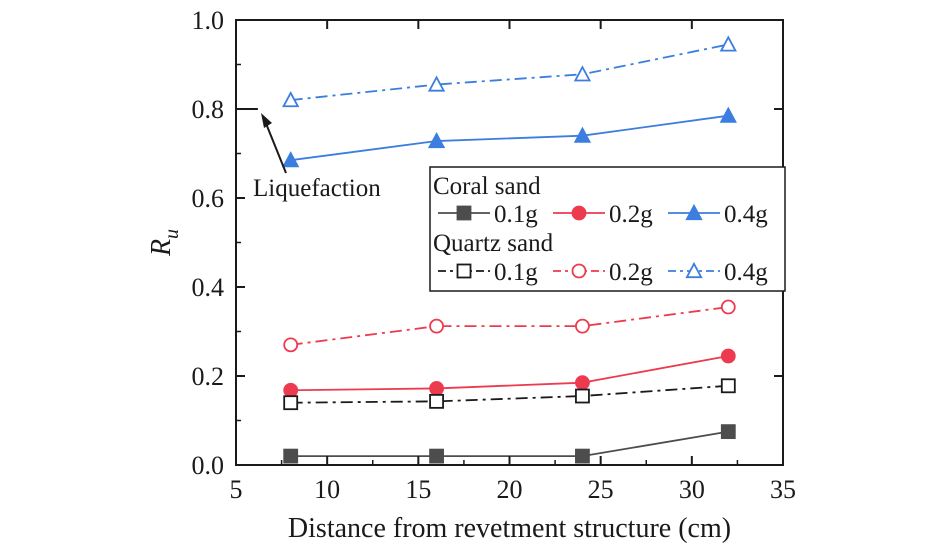  Describe the element at coordinates (275, 147) in the screenshot. I see `liquefaction-arrow` at that location.